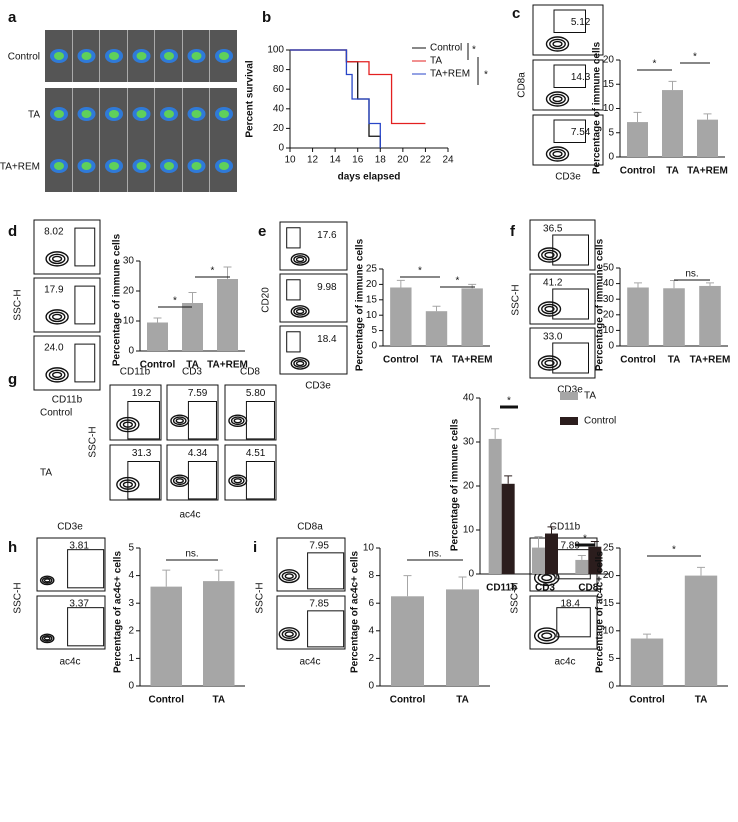 The height and width of the screenshot is (822, 738). I want to click on axis-label: days elapsed, so click(369, 177).